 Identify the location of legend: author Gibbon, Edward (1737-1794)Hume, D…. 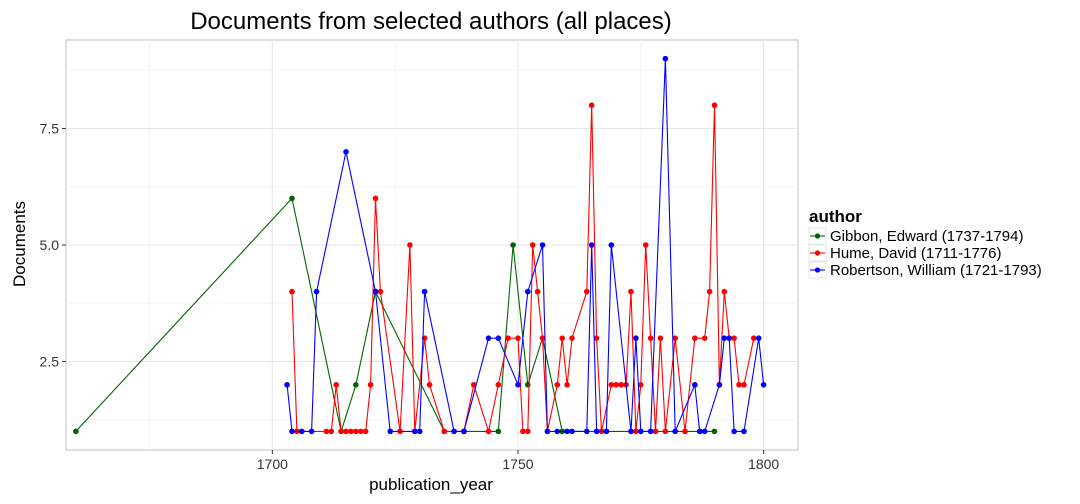
(925, 243).